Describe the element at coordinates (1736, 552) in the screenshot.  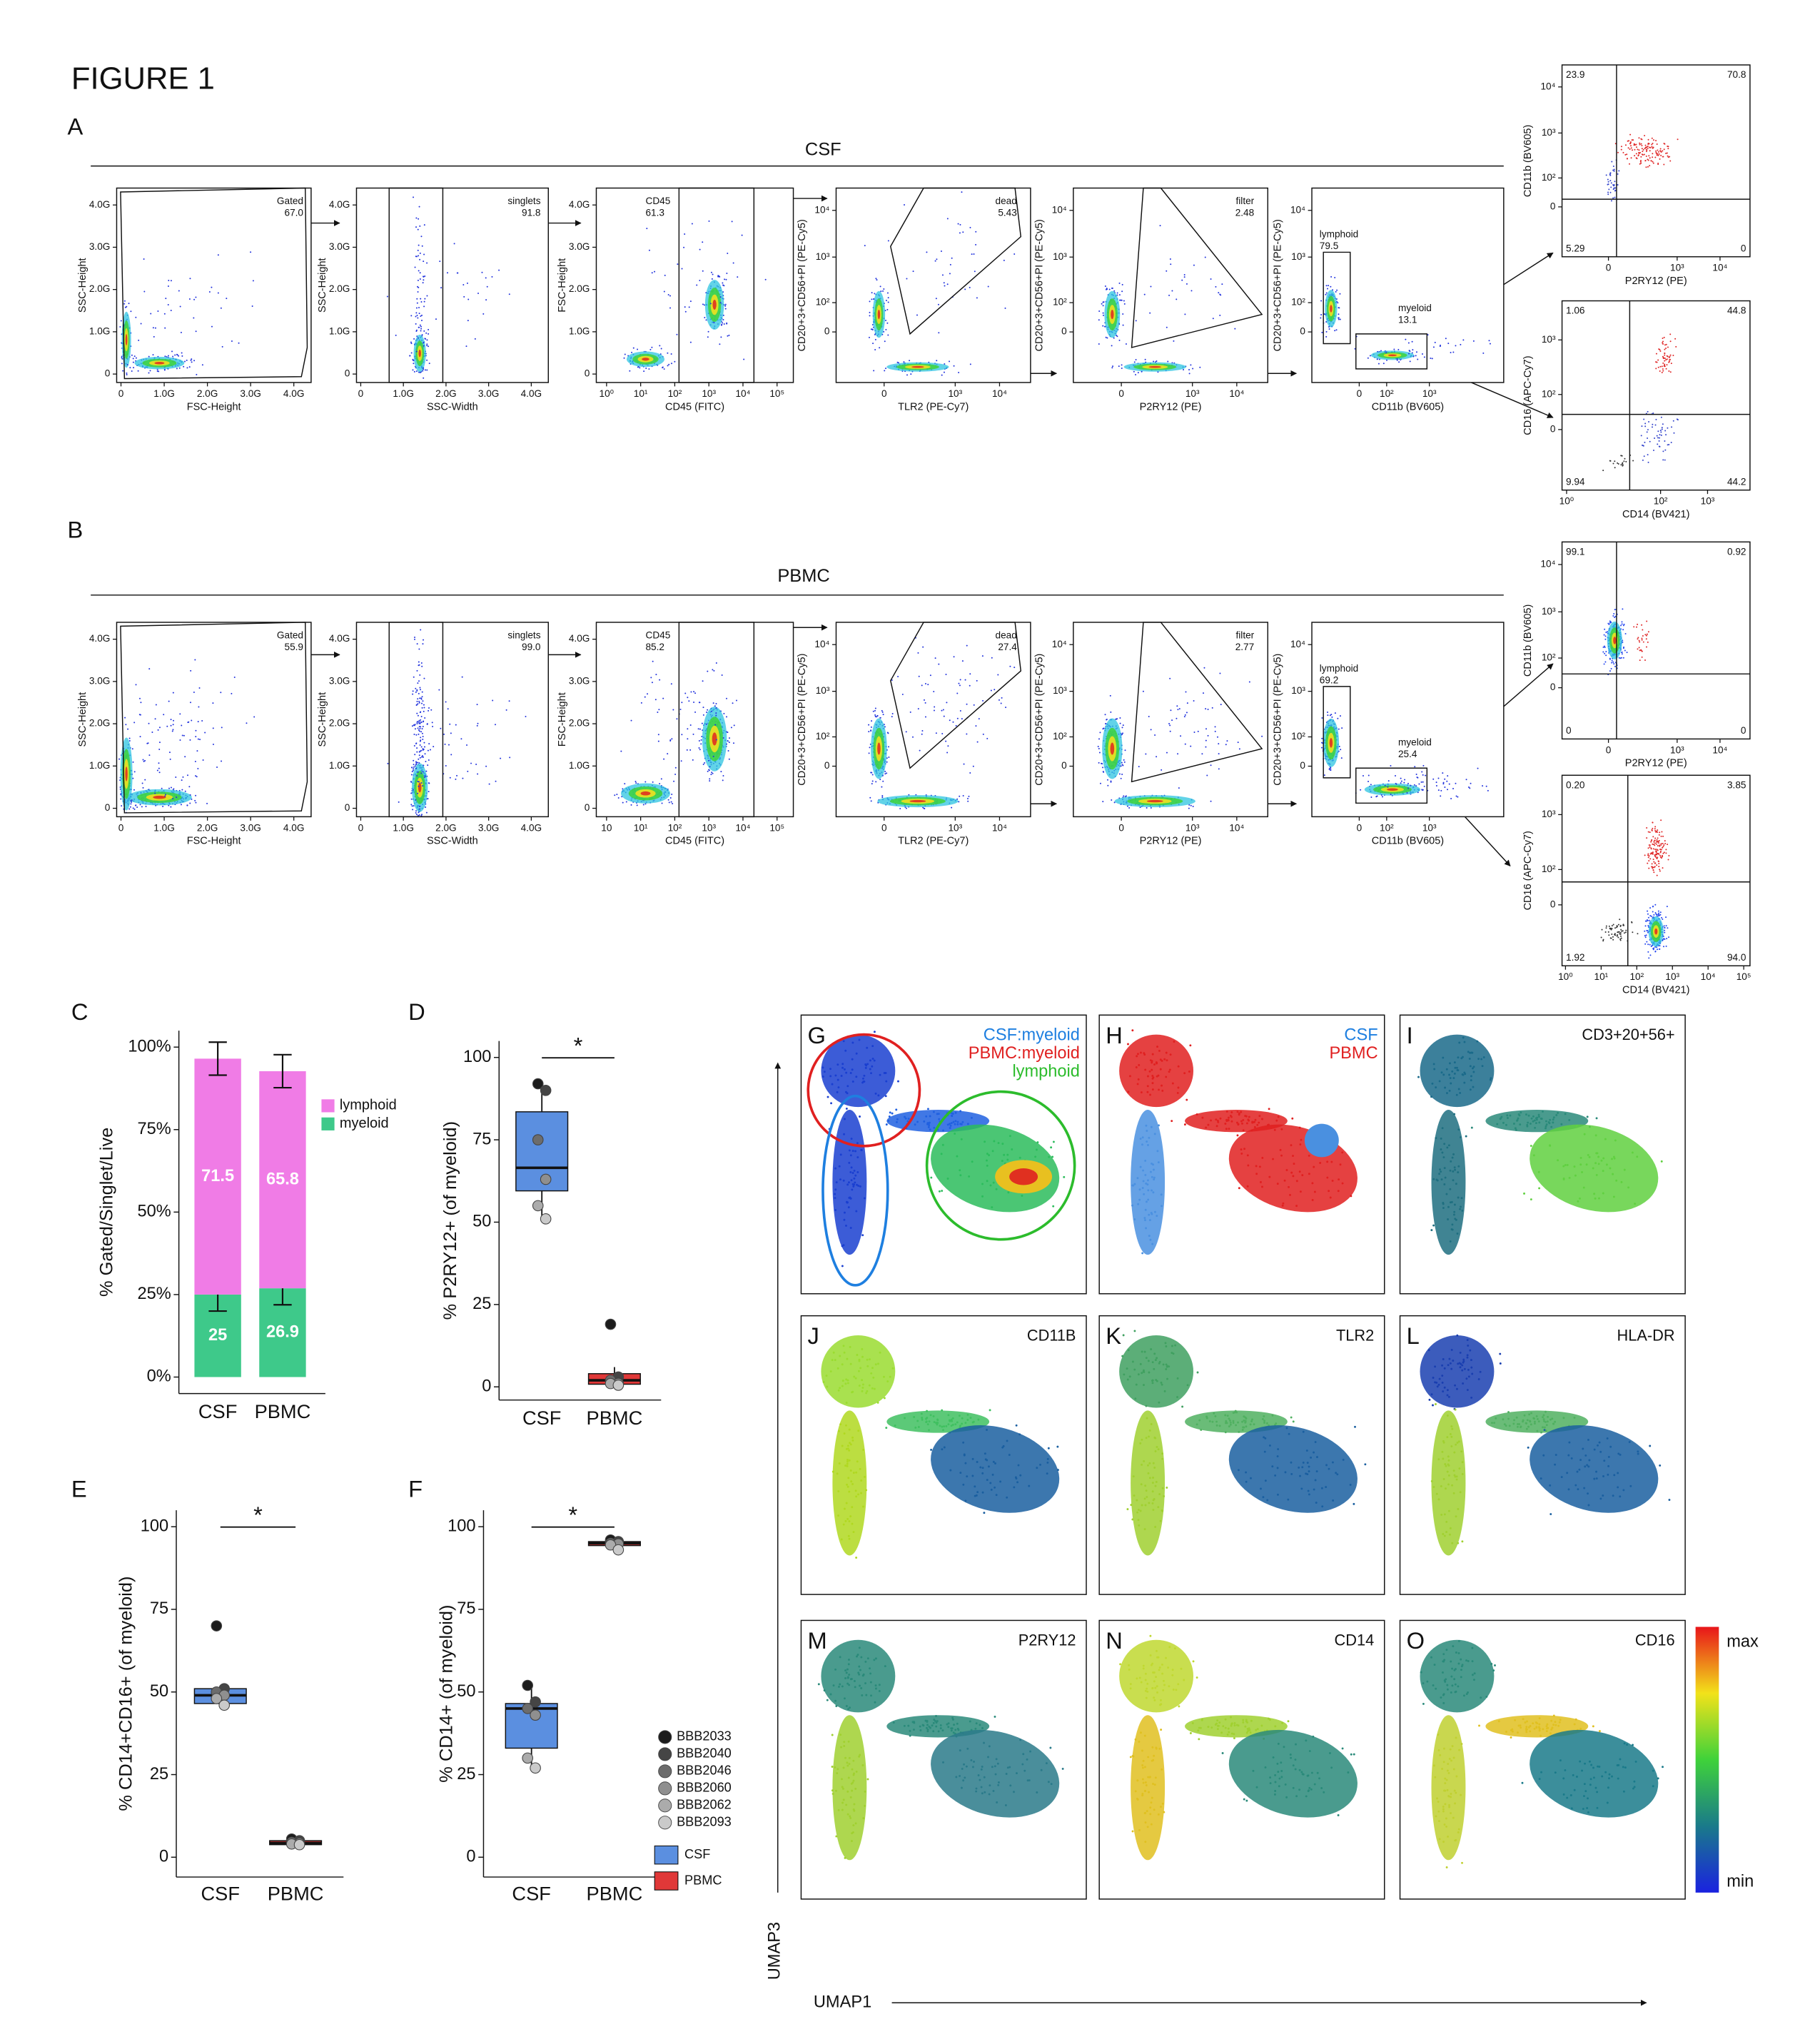
I see `quadrant-value: 0.92` at that location.